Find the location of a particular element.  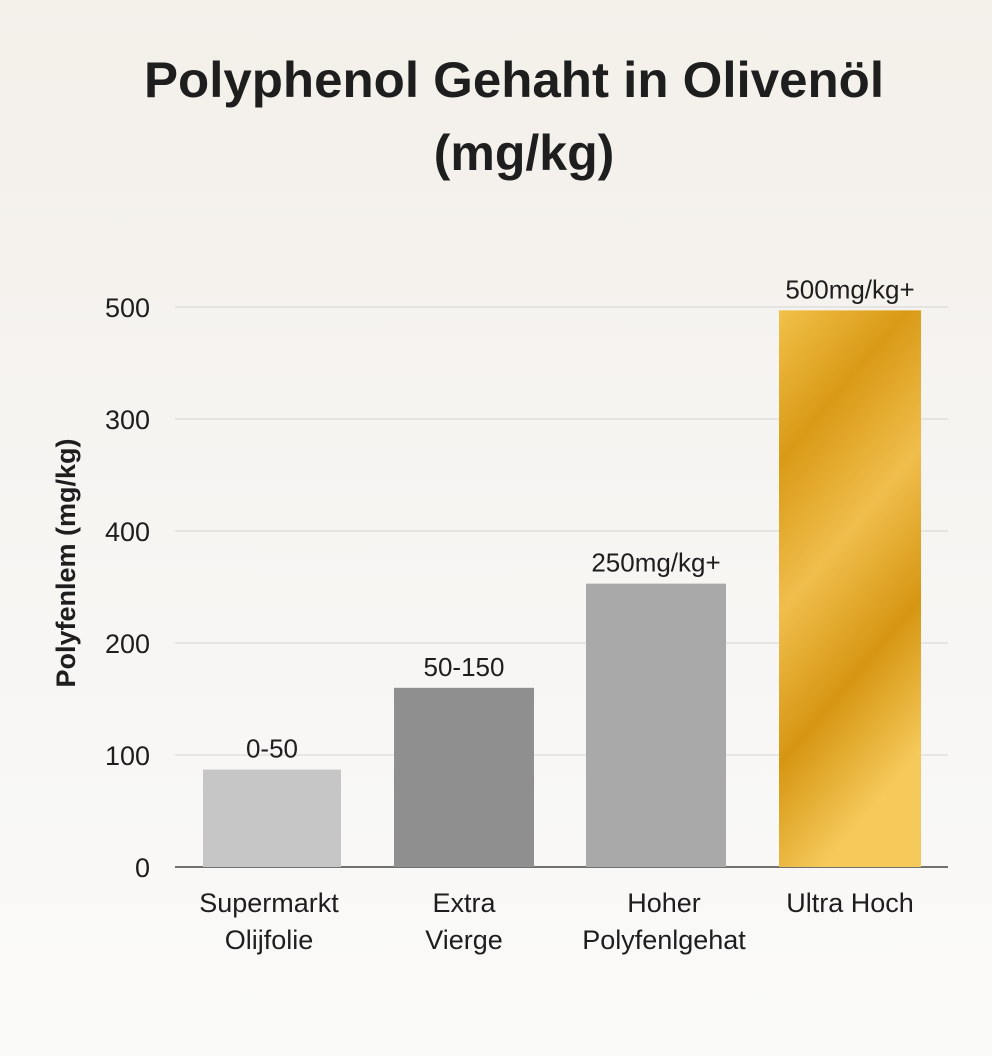

x-tick-label: Polyfenlgehat is located at coordinates (664, 940).